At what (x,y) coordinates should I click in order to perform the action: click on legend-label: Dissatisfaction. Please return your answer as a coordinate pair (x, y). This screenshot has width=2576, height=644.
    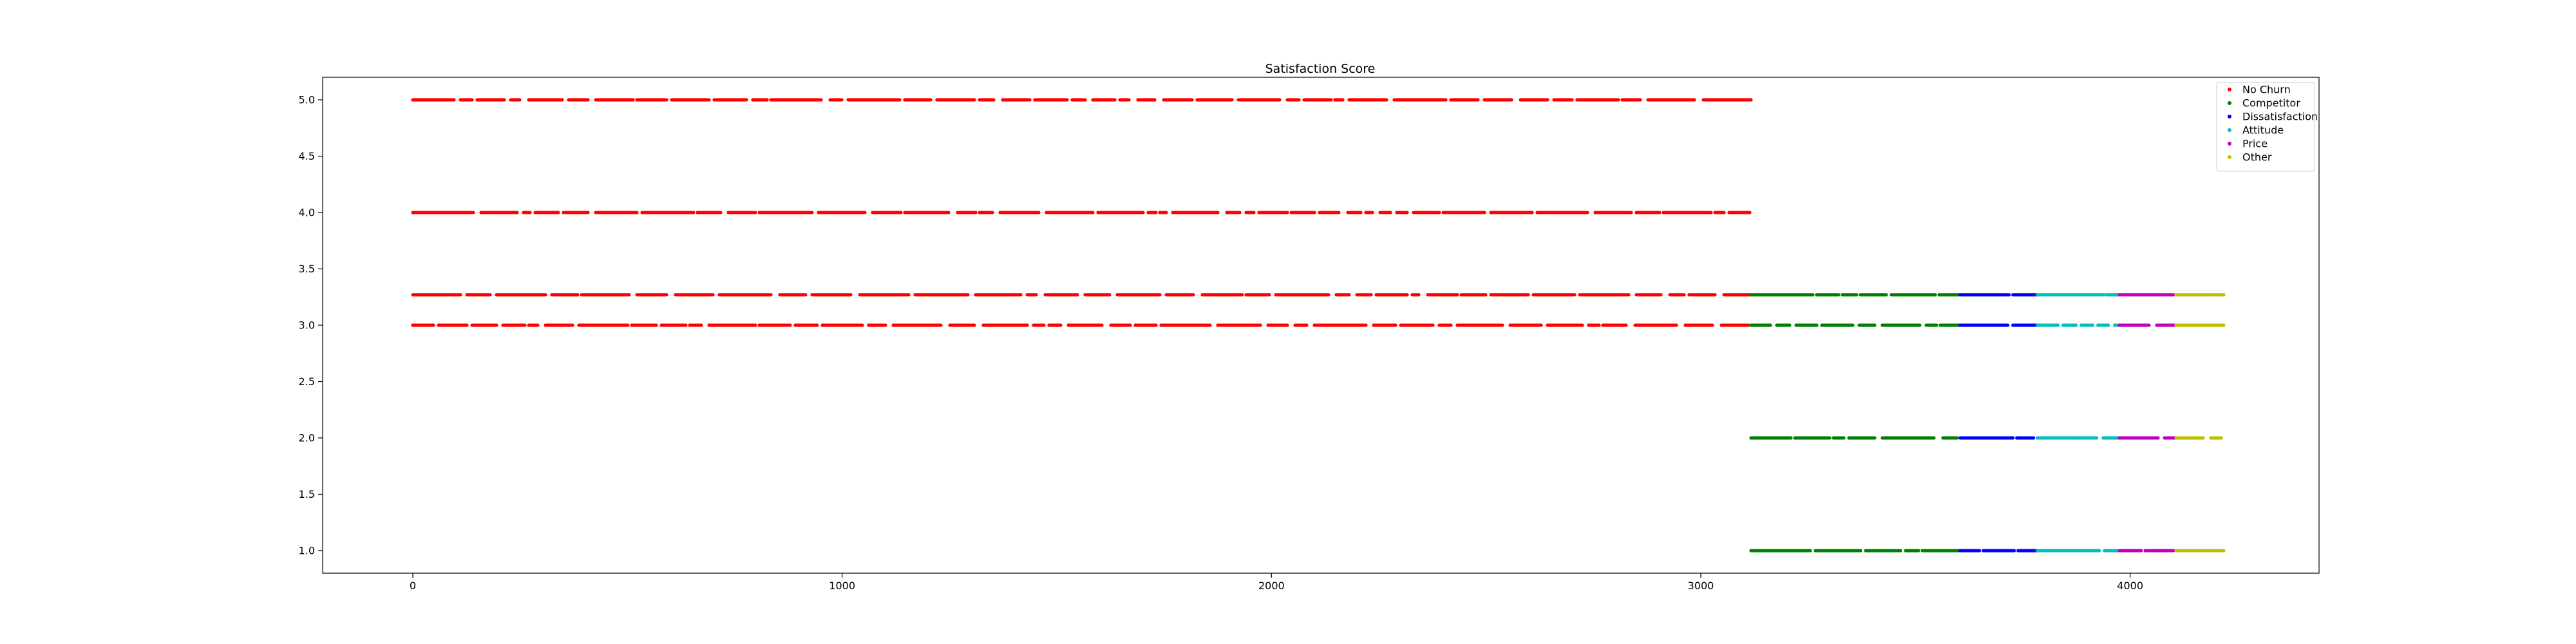
    Looking at the image, I should click on (2280, 117).